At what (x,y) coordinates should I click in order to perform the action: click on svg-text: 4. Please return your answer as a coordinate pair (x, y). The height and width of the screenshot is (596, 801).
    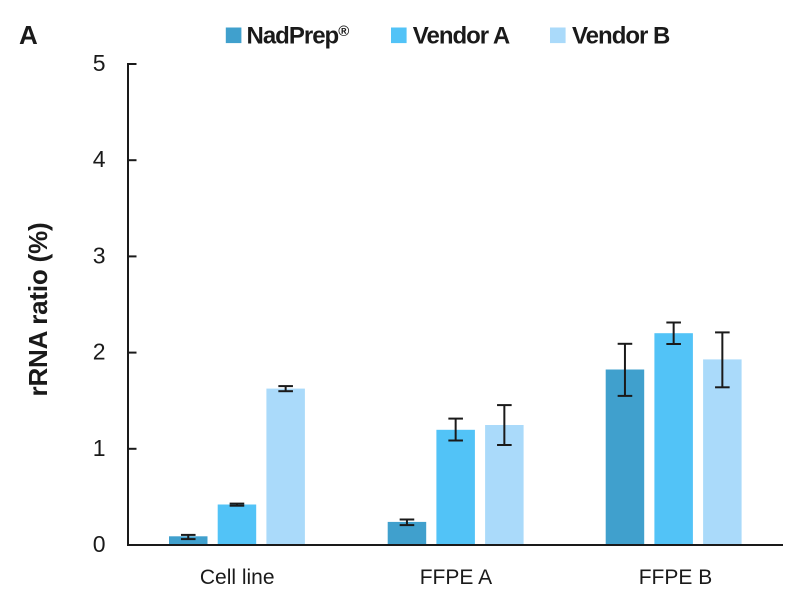
    Looking at the image, I should click on (99, 159).